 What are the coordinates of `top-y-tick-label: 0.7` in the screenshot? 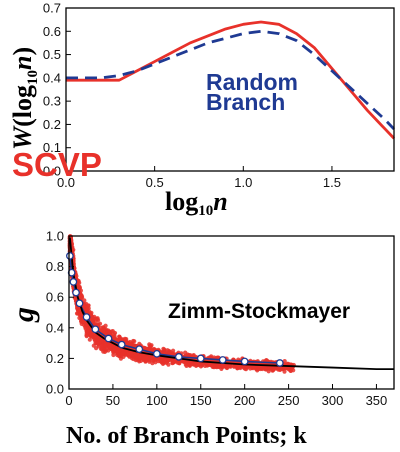 It's located at (52, 8).